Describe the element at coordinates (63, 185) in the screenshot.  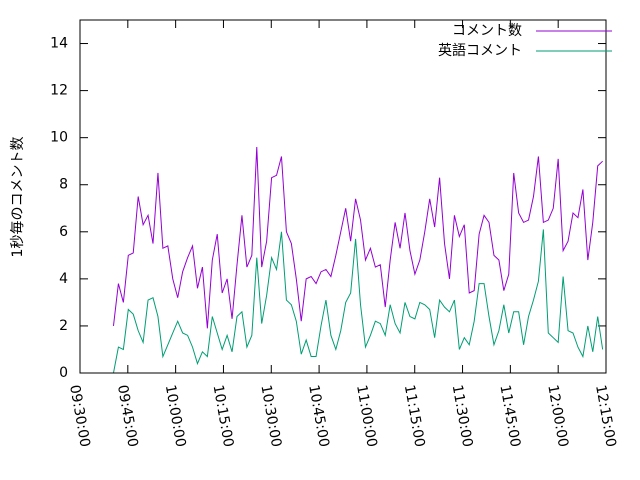
I see `y-tick-label: 8` at that location.